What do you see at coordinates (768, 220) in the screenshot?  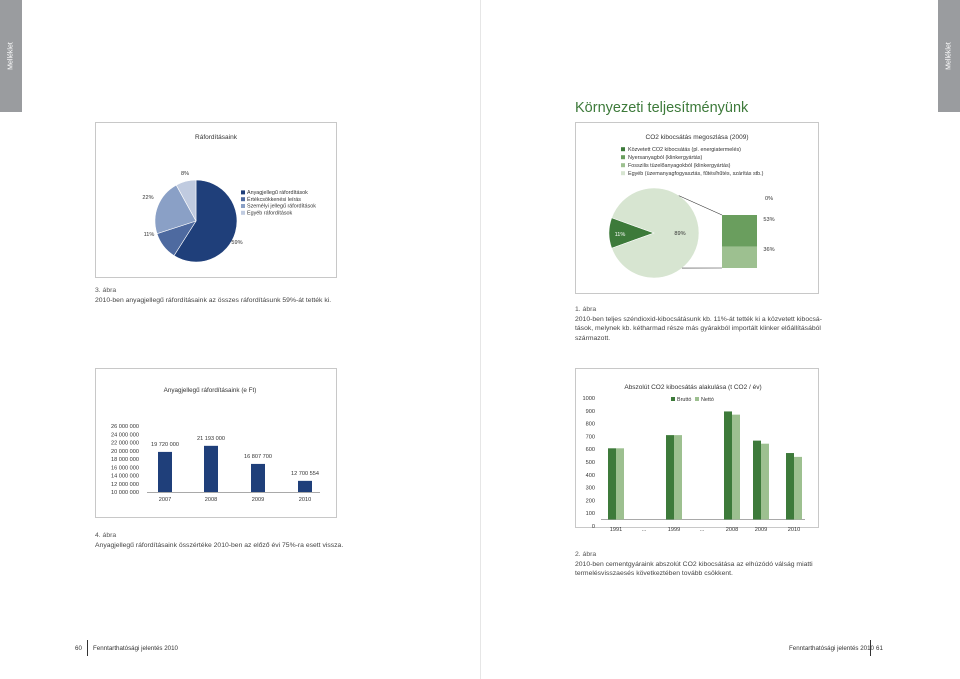 I see `fig1-breakdown-label: 53%` at bounding box center [768, 220].